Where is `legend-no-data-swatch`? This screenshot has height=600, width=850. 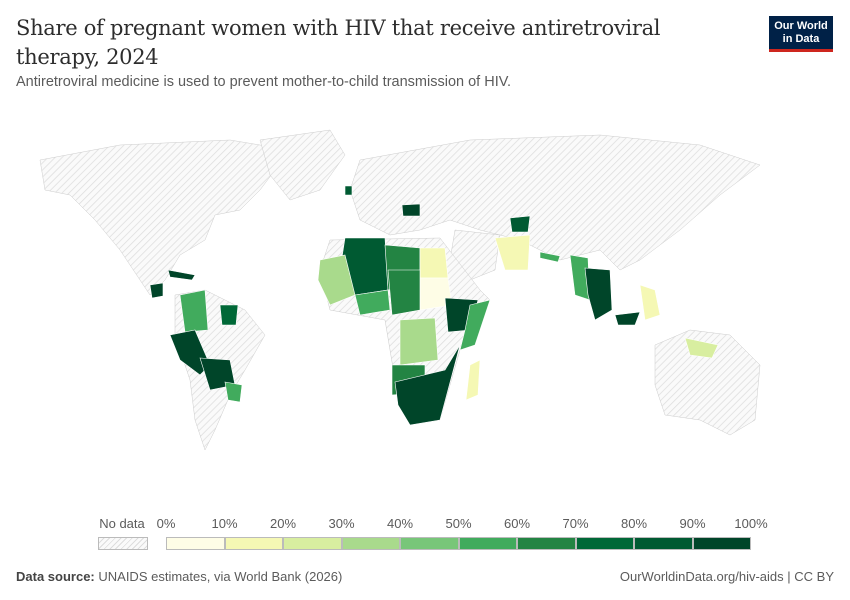 legend-no-data-swatch is located at coordinates (123, 543).